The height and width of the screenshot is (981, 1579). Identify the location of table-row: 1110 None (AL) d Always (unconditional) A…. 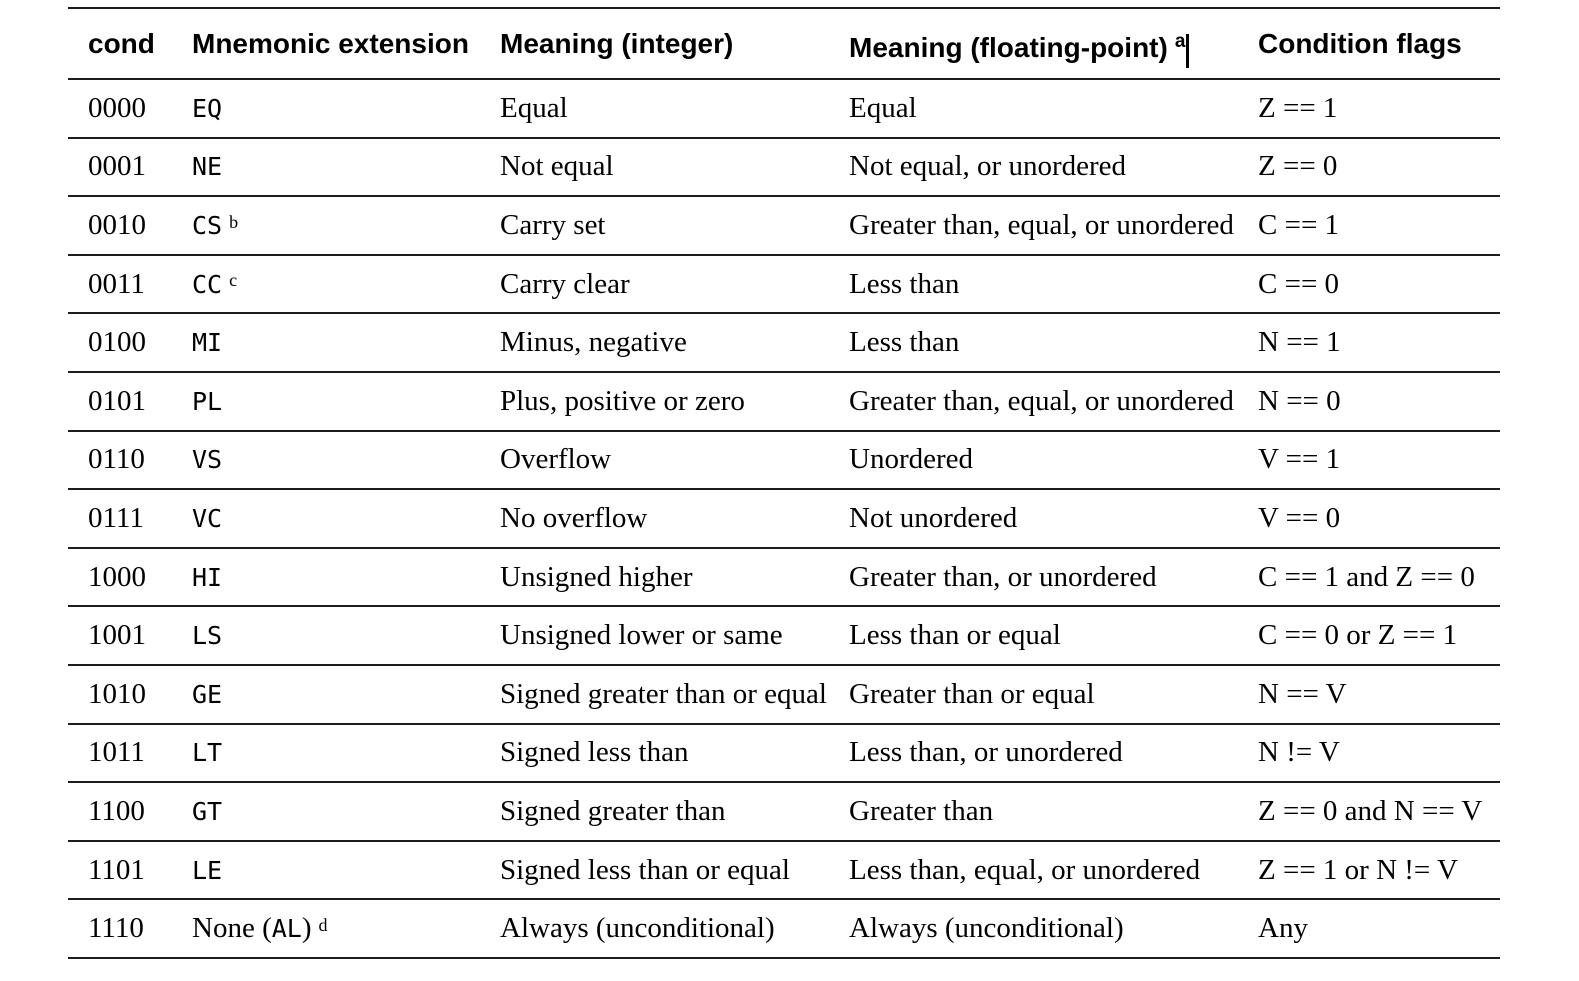
(784, 928).